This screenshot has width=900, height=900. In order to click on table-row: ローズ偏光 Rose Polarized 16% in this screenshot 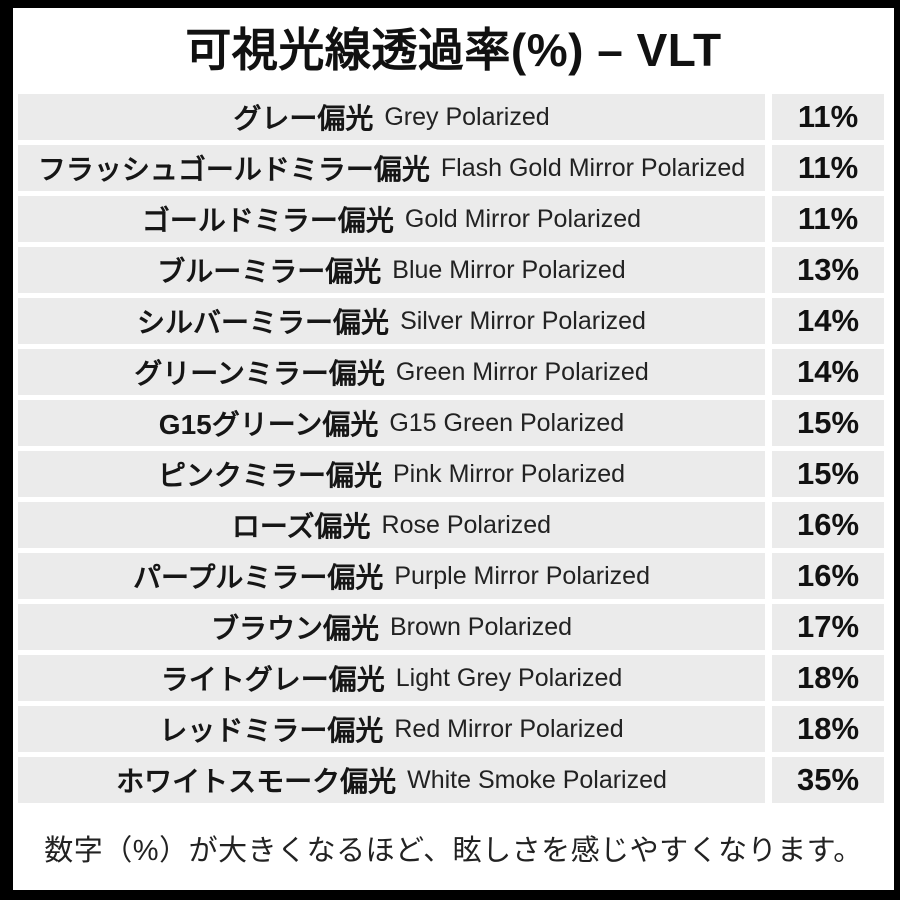, I will do `click(451, 525)`.